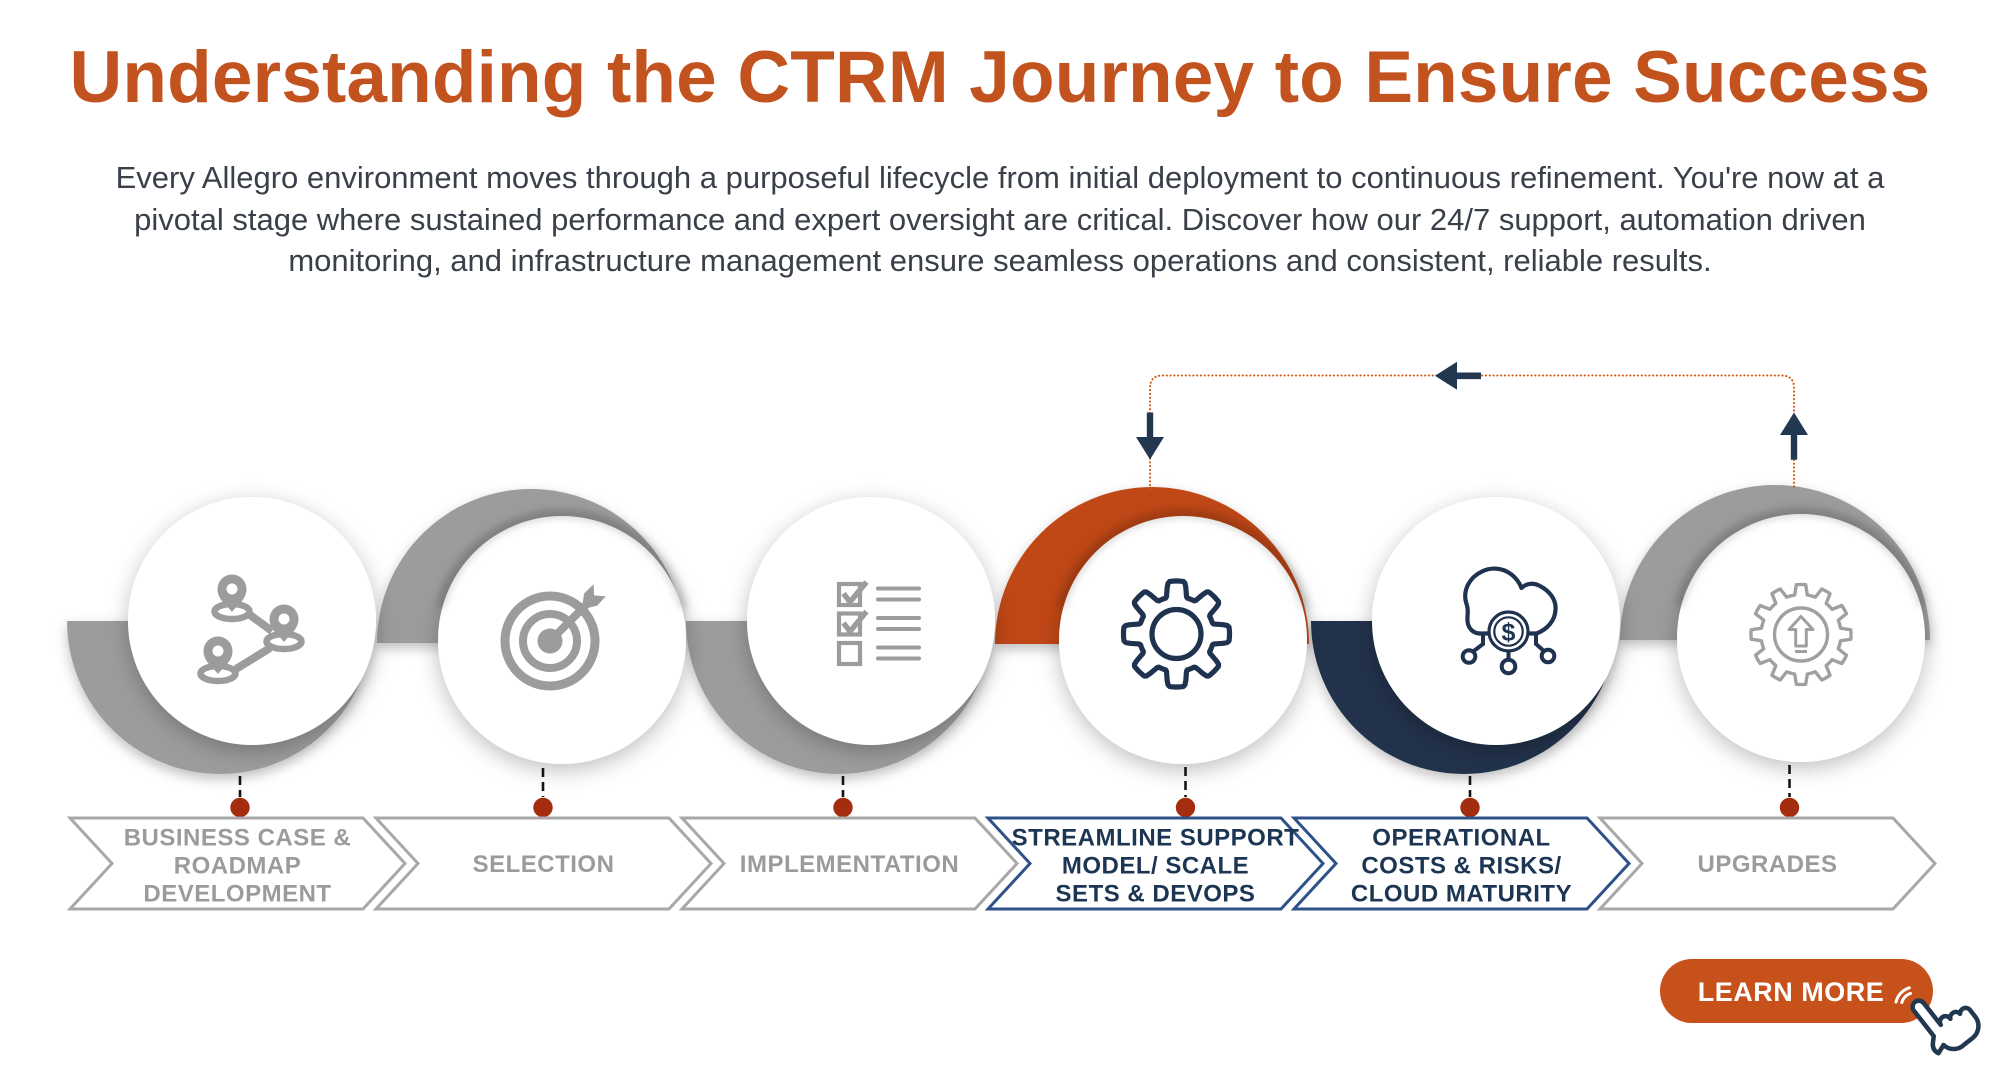  What do you see at coordinates (1461, 894) in the screenshot?
I see `svg-text: CLOUD MATURITY` at bounding box center [1461, 894].